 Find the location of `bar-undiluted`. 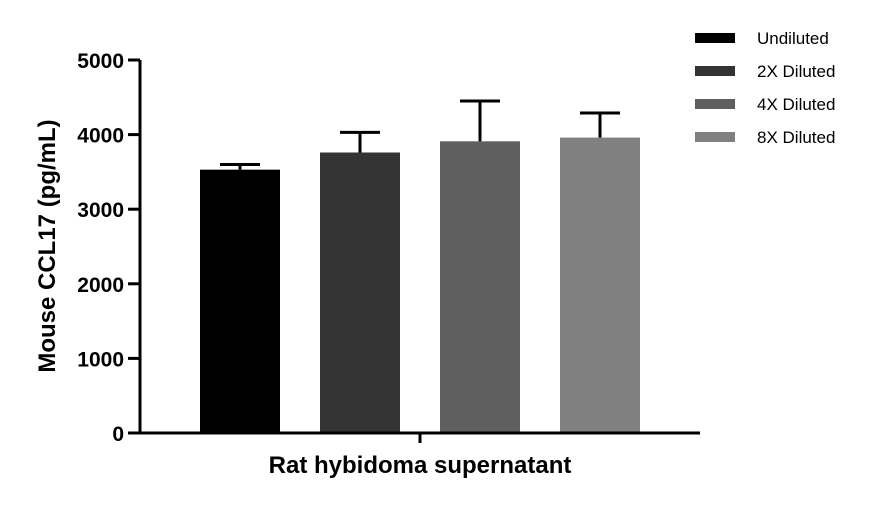

bar-undiluted is located at coordinates (240, 301).